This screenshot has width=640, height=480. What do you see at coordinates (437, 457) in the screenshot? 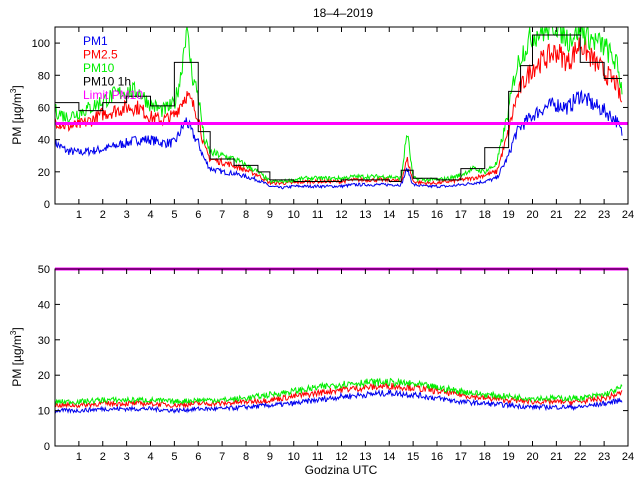
I see `bottom-x-tick-label: 16` at bounding box center [437, 457].